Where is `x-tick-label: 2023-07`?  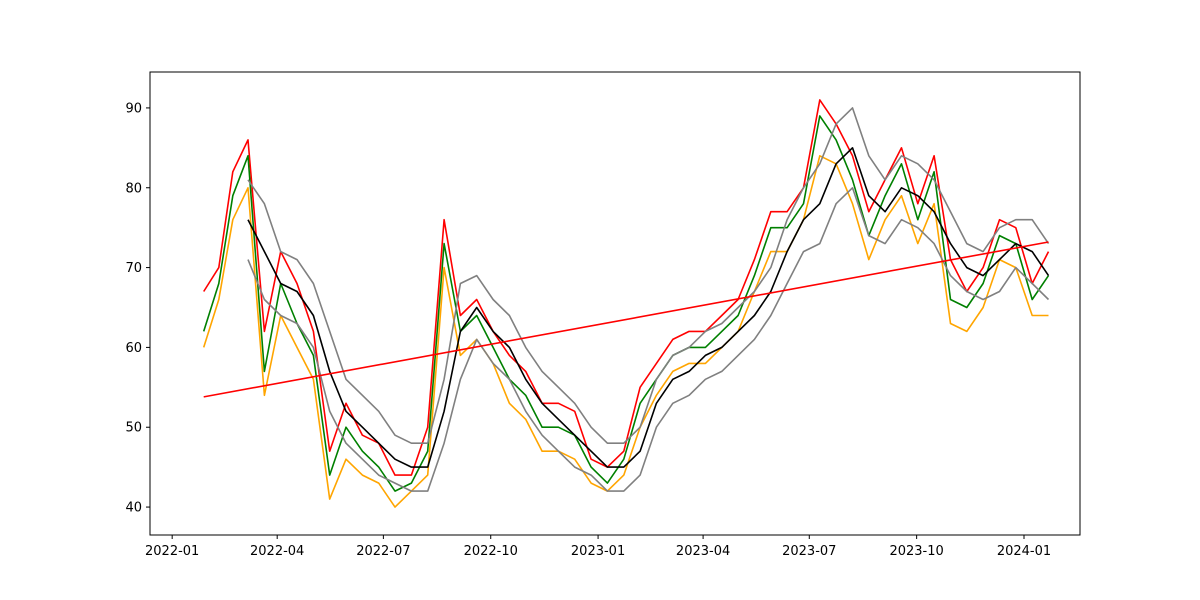
x-tick-label: 2023-07 is located at coordinates (809, 551).